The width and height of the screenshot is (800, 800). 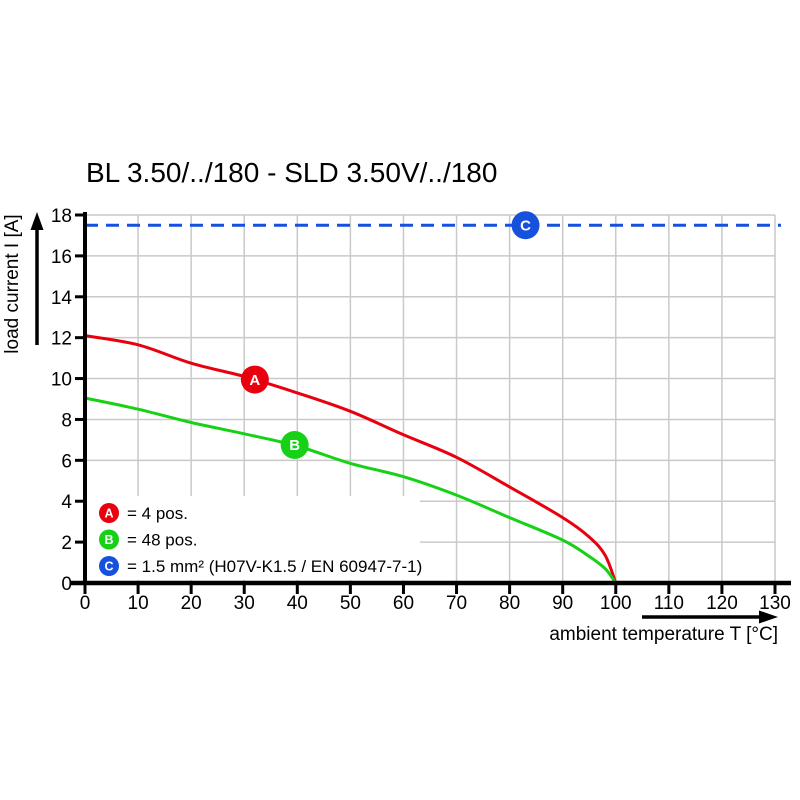 I want to click on y-tick-label: 8, so click(x=66, y=420).